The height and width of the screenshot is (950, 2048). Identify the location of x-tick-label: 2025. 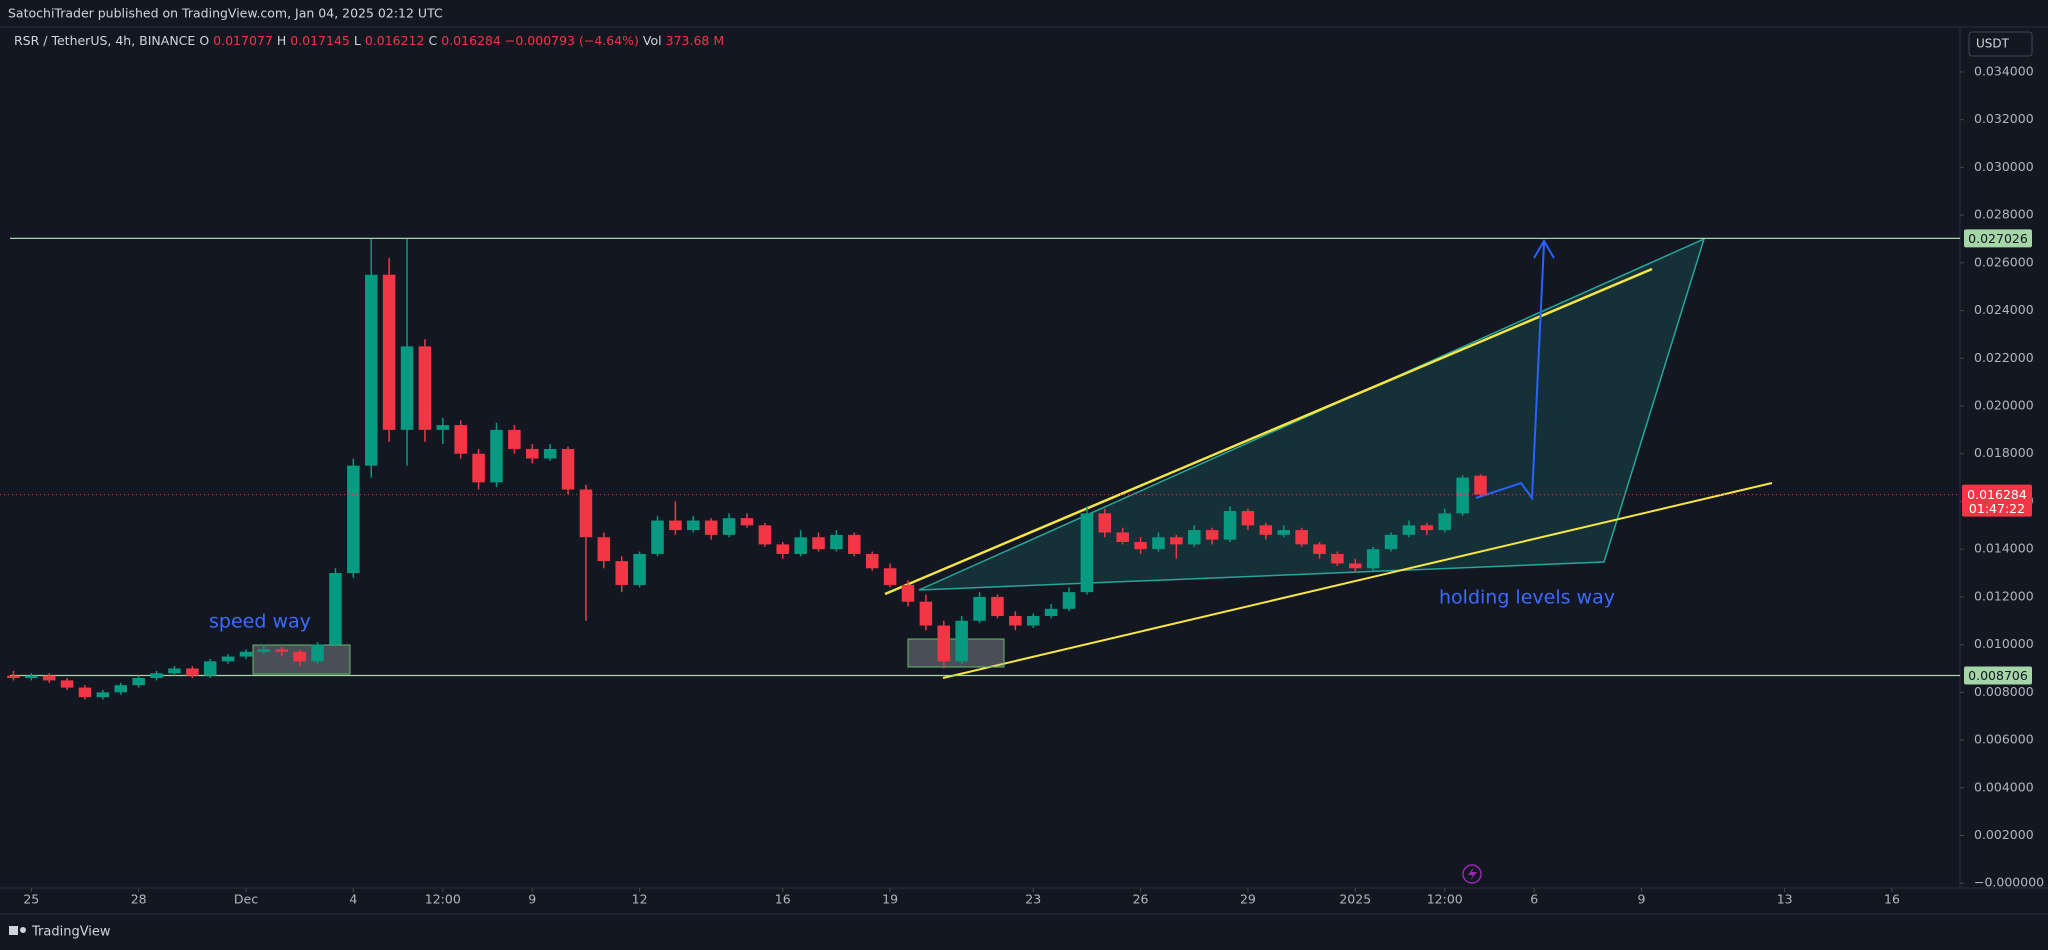
(1355, 899).